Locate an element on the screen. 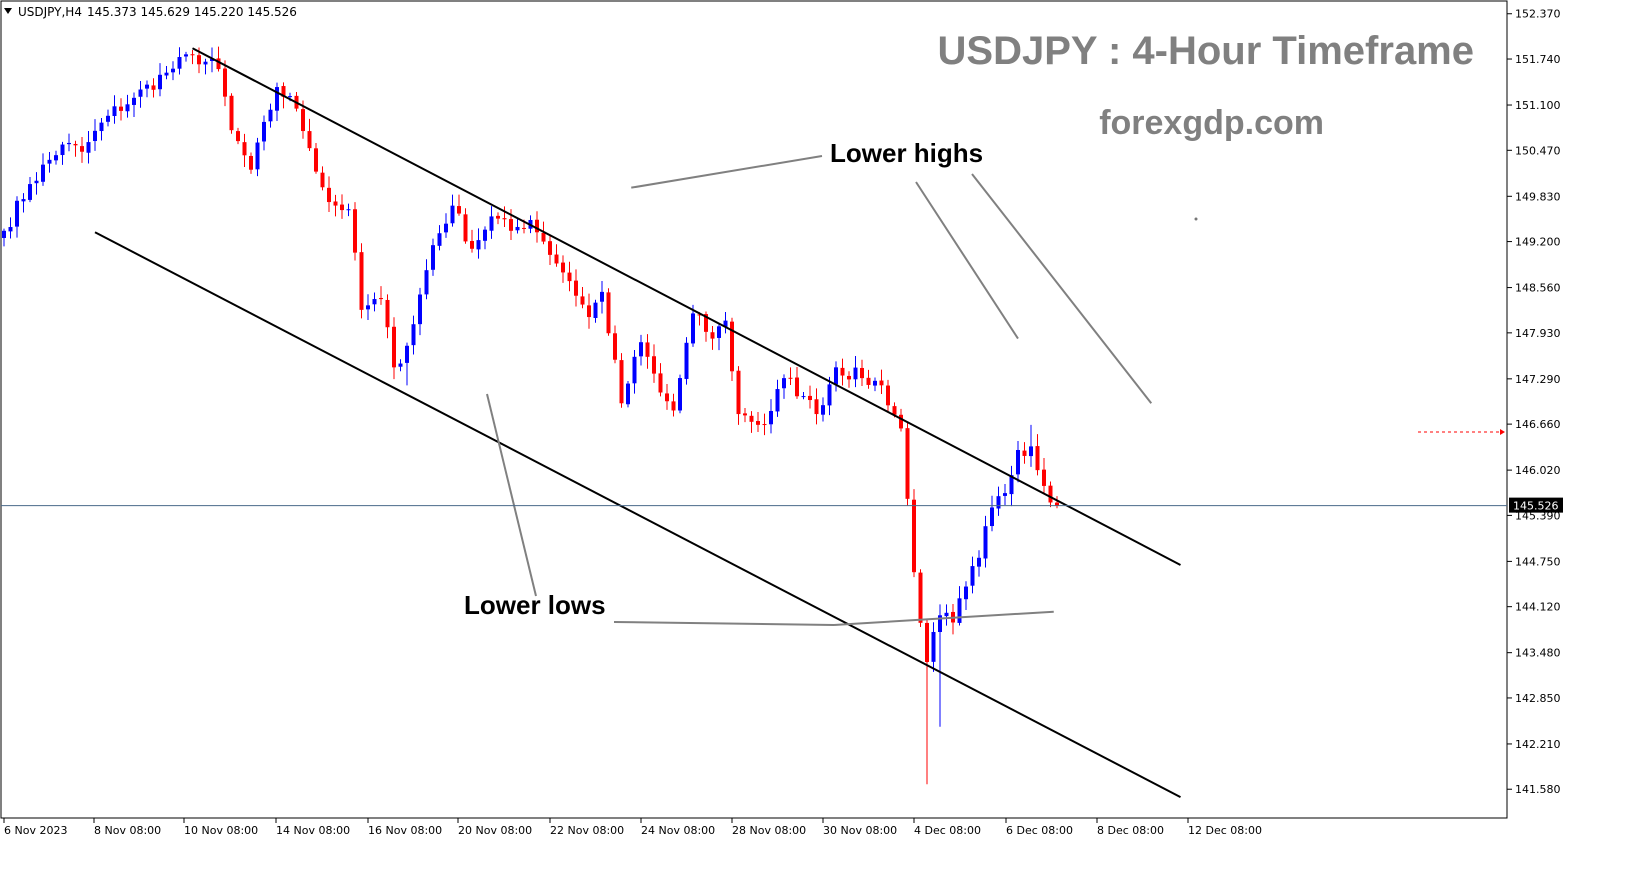 Image resolution: width=1649 pixels, height=884 pixels. y-tick-label: 151.100 is located at coordinates (1538, 105).